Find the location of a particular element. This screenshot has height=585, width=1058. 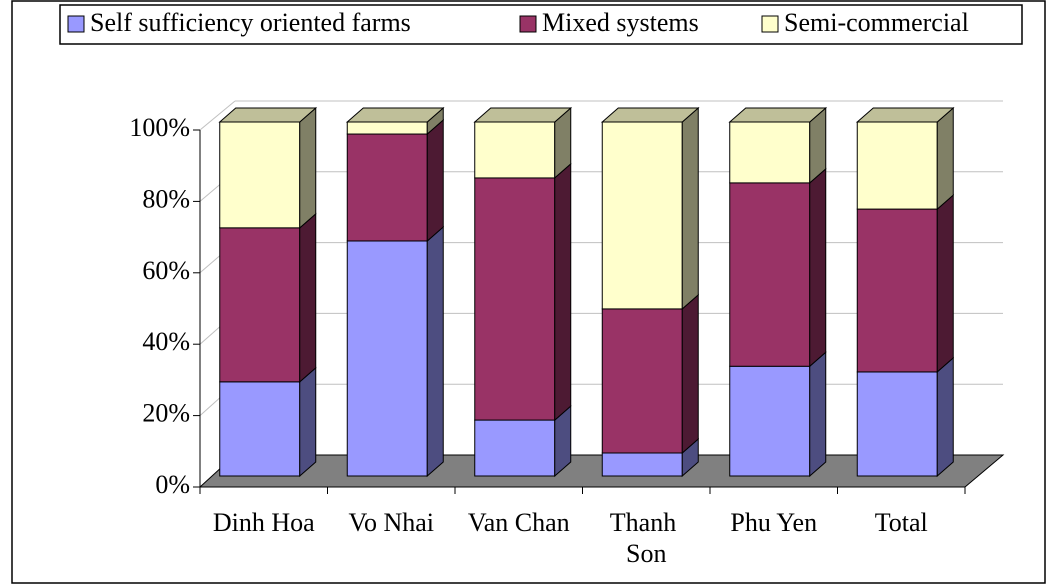

legend-box is located at coordinates (541, 24).